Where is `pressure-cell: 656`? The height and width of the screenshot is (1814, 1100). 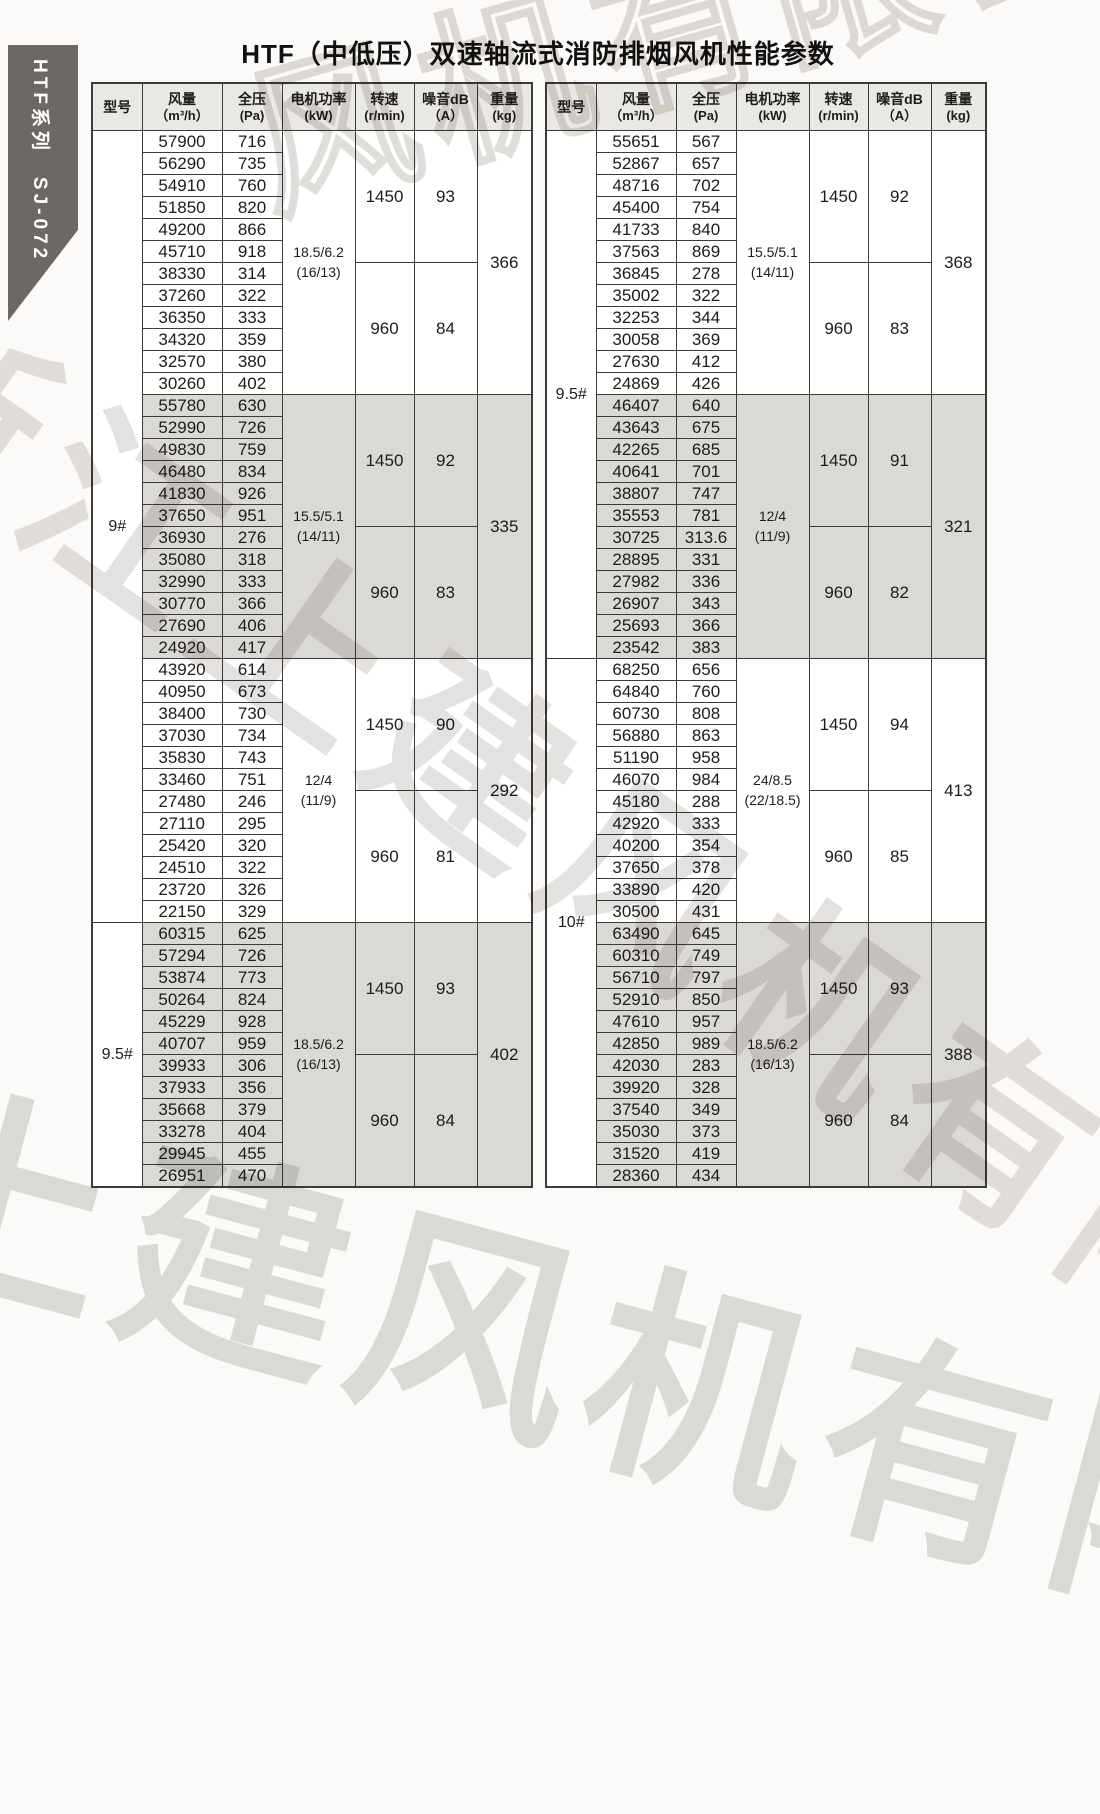 pressure-cell: 656 is located at coordinates (706, 669).